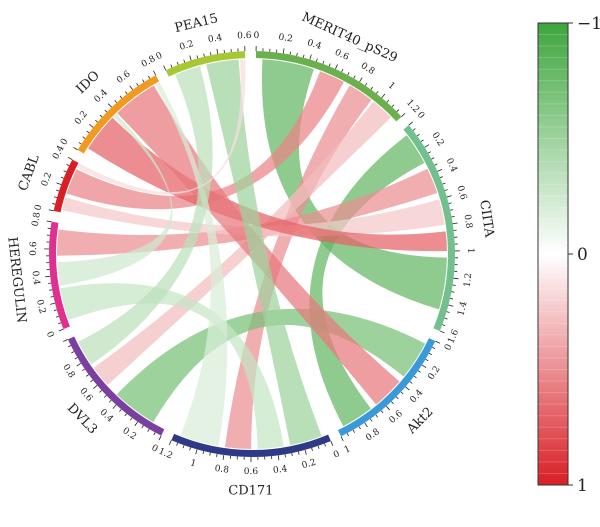 Image resolution: width=600 pixels, height=527 pixels. What do you see at coordinates (193, 463) in the screenshot?
I see `sector-3-tick-label-5: 1` at bounding box center [193, 463].